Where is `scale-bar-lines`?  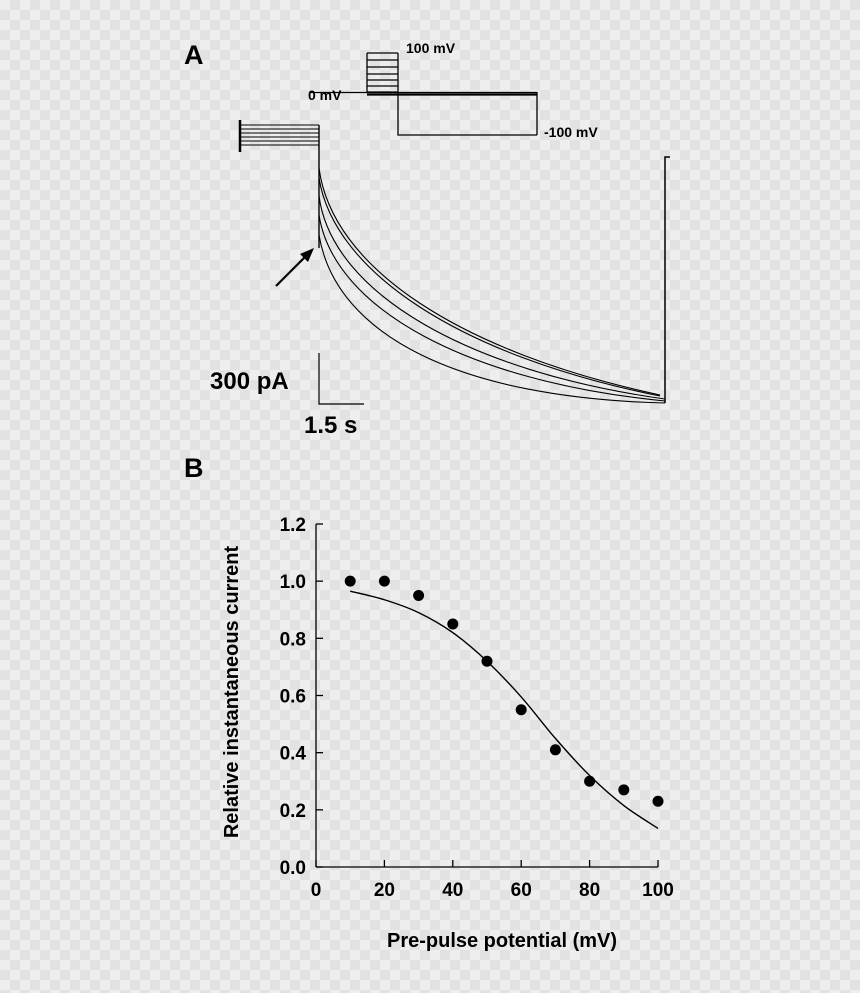 scale-bar-lines is located at coordinates (341, 379).